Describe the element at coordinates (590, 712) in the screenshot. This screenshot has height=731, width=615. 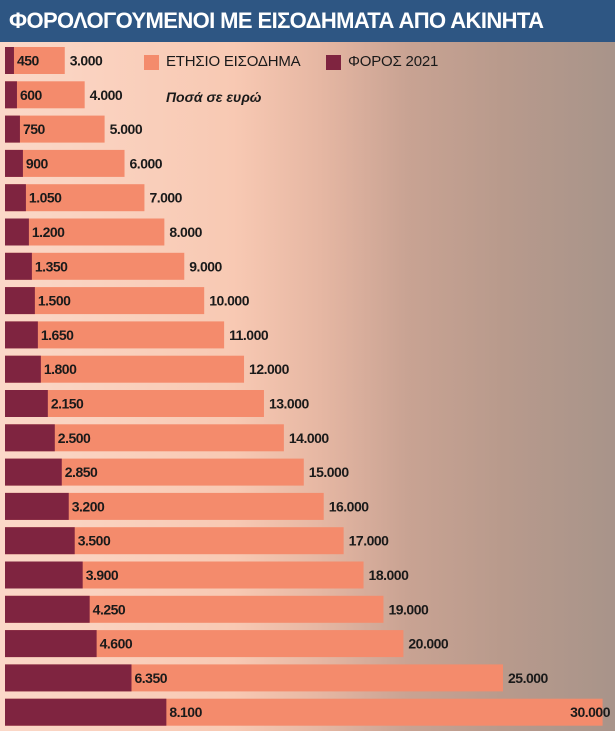
I see `income-value-label: 30.000` at that location.